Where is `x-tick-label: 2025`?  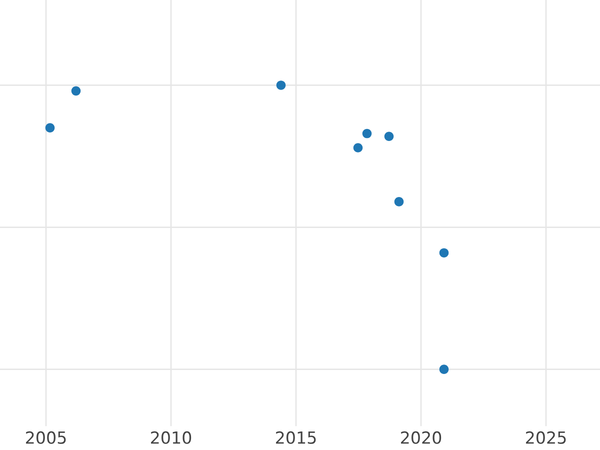
x-tick-label: 2025 is located at coordinates (546, 437).